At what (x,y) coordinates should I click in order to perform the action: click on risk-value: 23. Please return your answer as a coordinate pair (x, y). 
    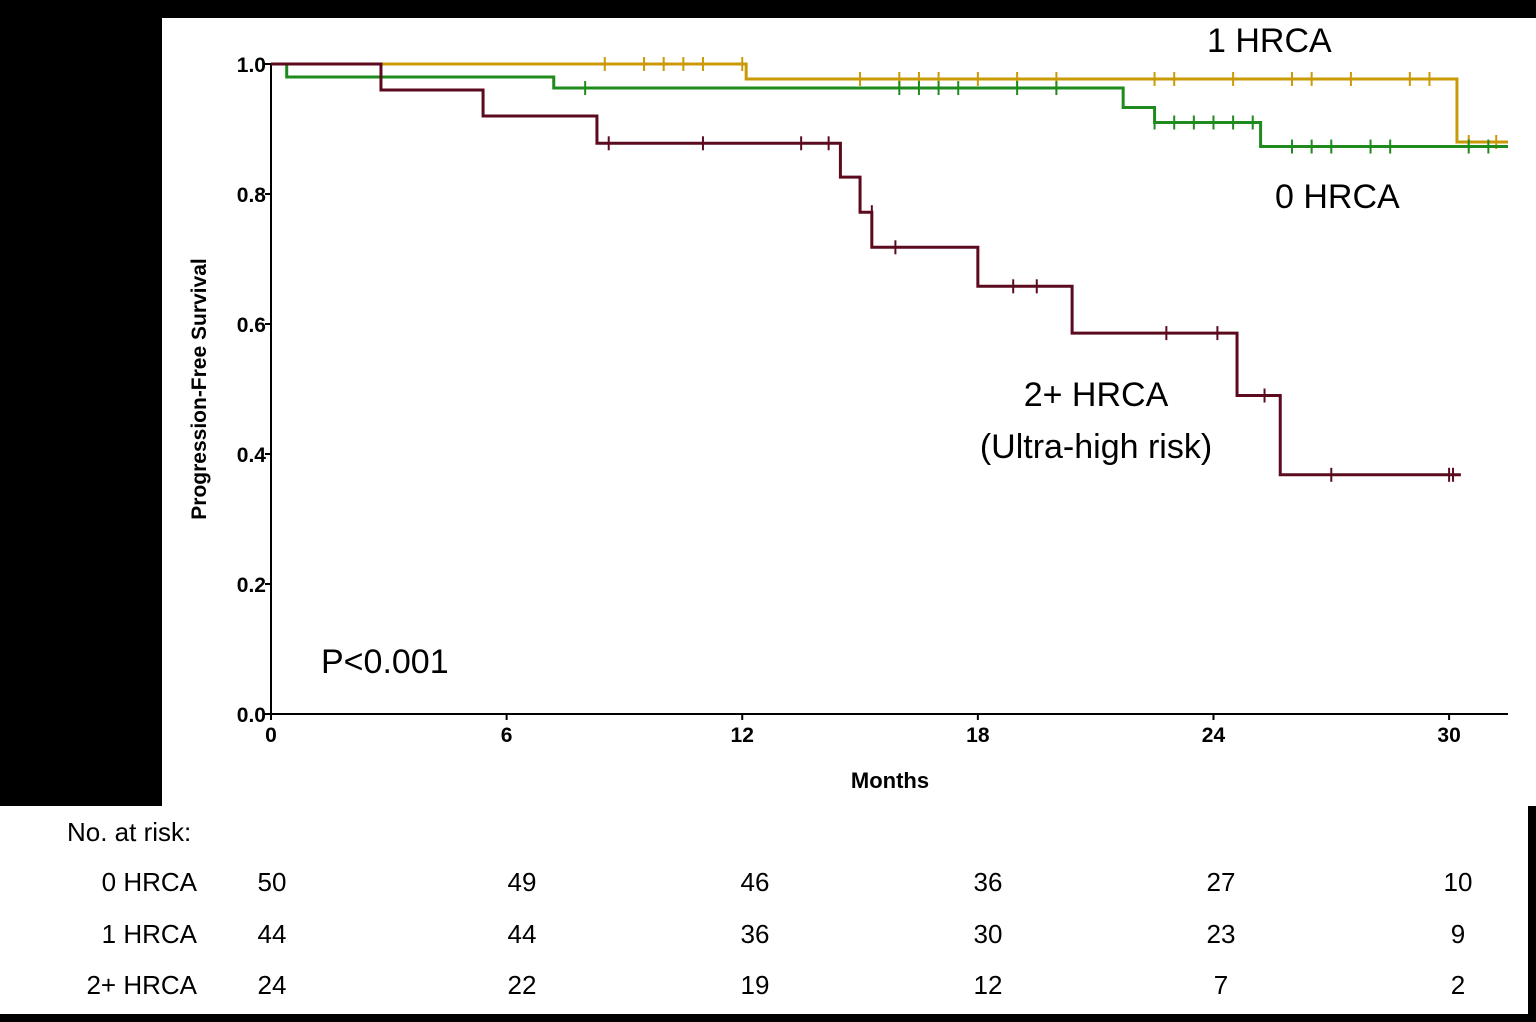
    Looking at the image, I should click on (1221, 934).